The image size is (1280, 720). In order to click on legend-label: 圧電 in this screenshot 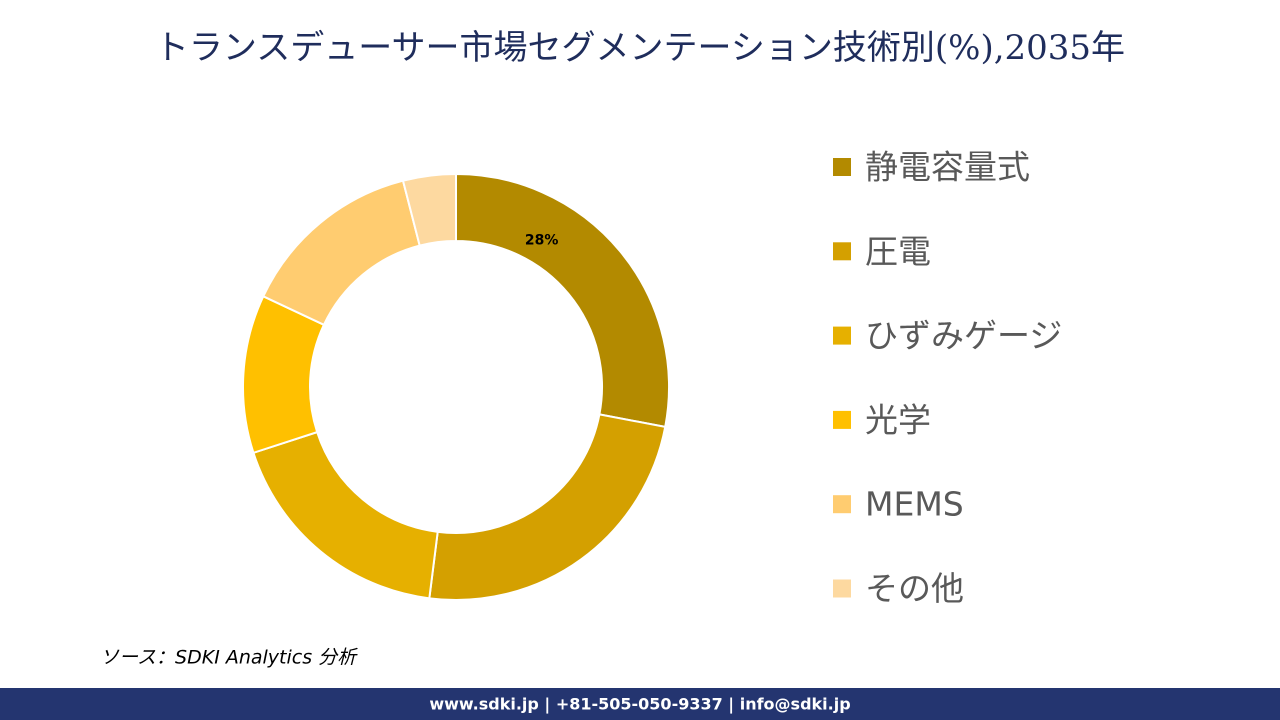, I will do `click(898, 251)`.